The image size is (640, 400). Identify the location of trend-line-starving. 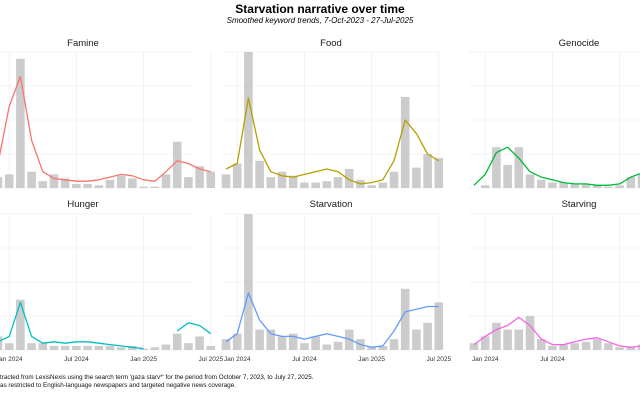
(556, 332).